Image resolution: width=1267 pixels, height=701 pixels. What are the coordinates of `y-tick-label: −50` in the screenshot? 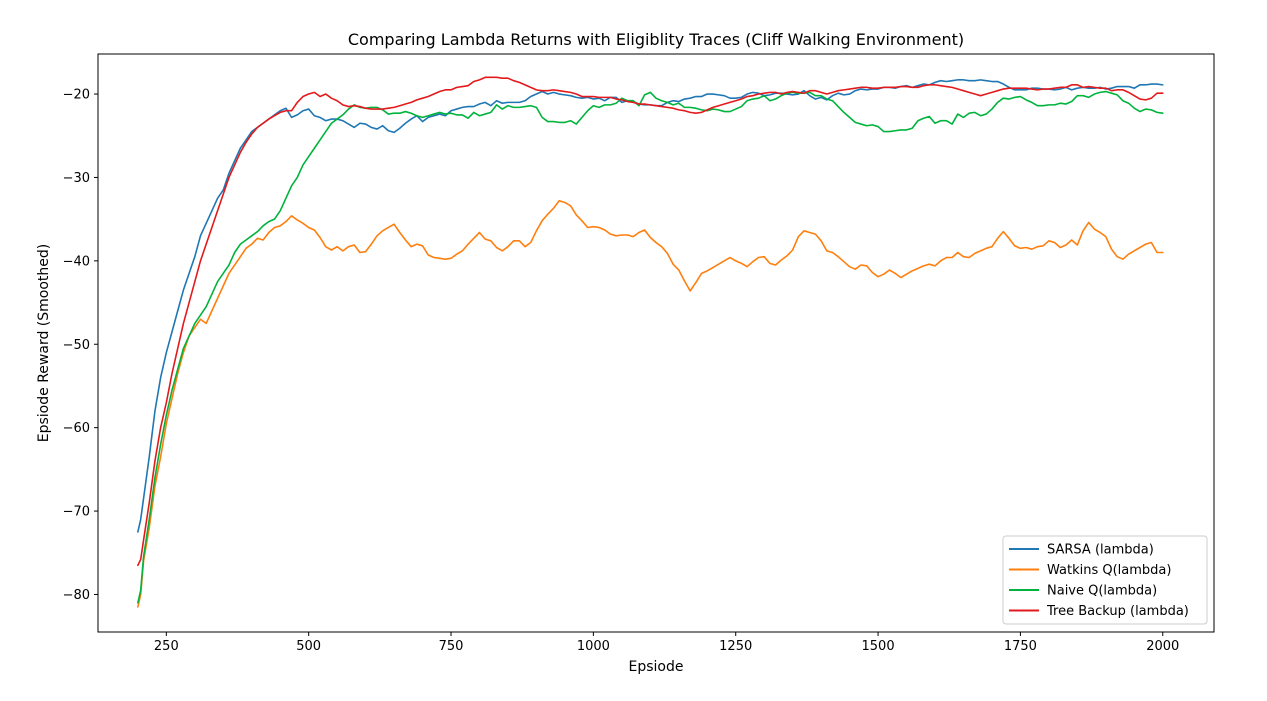 It's located at (76, 345).